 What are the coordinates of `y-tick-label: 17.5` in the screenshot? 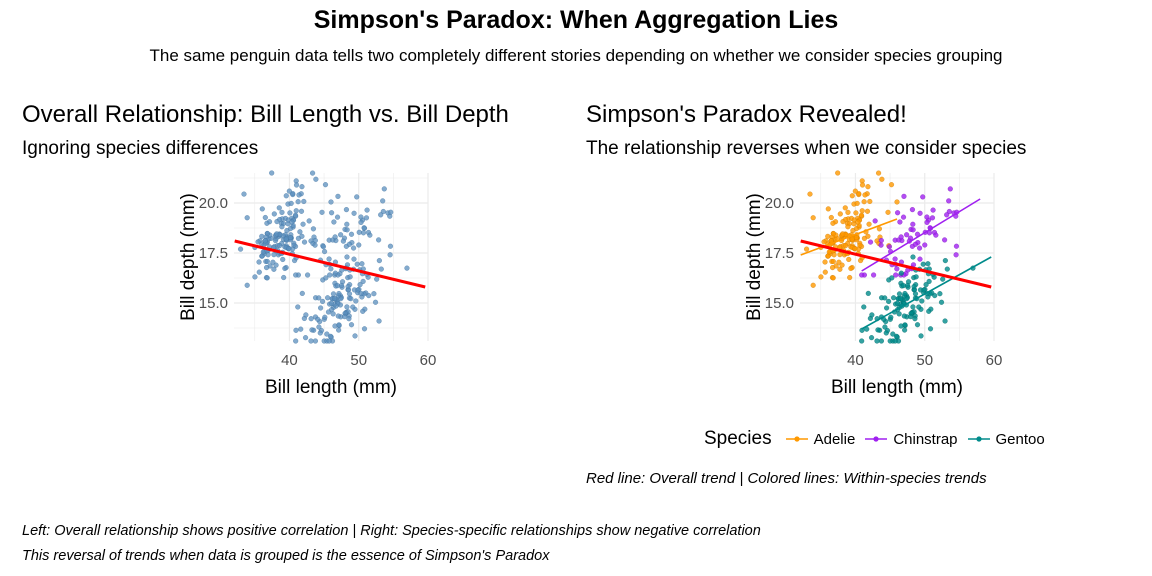 It's located at (779, 253).